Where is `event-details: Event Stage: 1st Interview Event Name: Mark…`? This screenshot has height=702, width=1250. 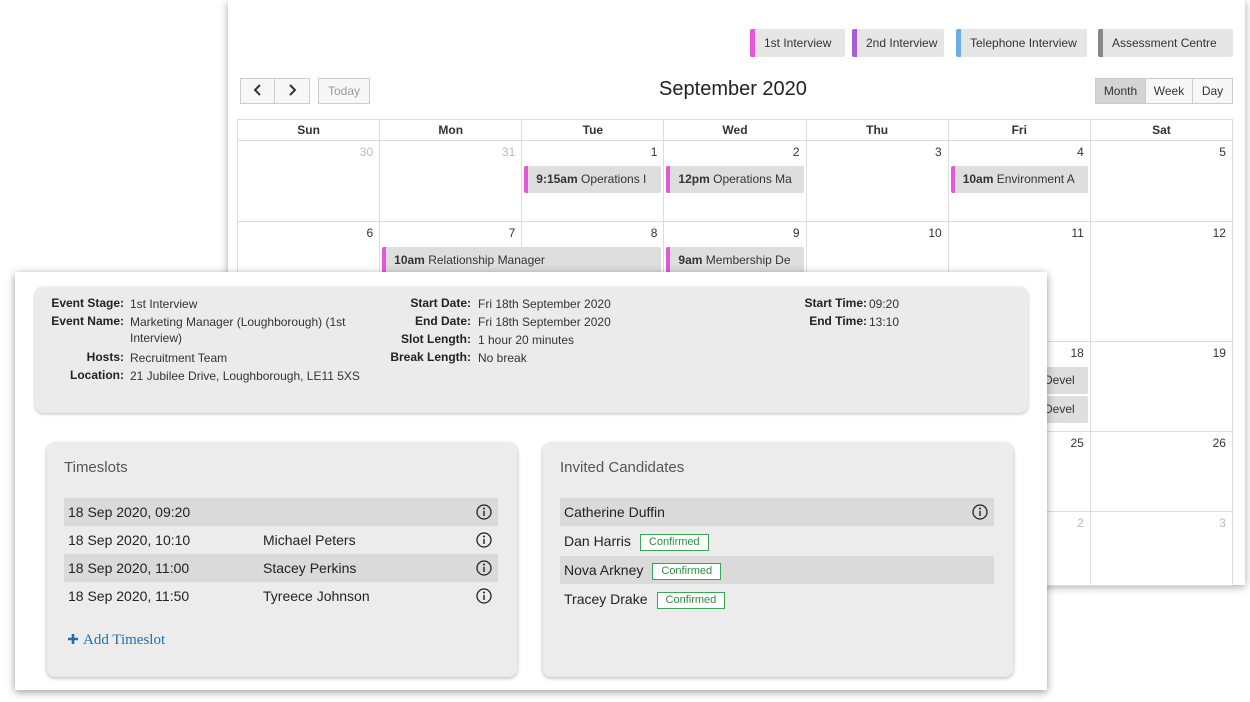
event-details: Event Stage: 1st Interview Event Name: Mark… is located at coordinates (531, 350).